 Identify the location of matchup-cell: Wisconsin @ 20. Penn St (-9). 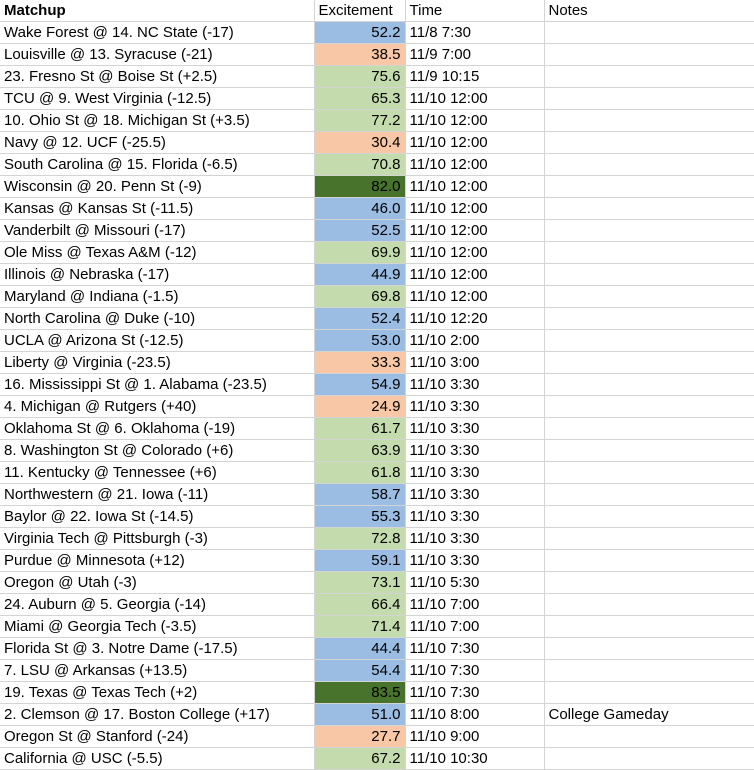
(157, 186).